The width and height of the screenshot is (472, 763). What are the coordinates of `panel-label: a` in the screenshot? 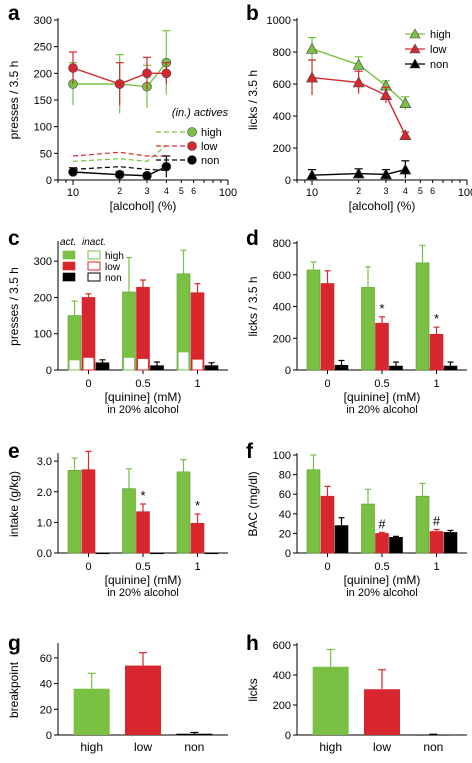 It's located at (14, 13).